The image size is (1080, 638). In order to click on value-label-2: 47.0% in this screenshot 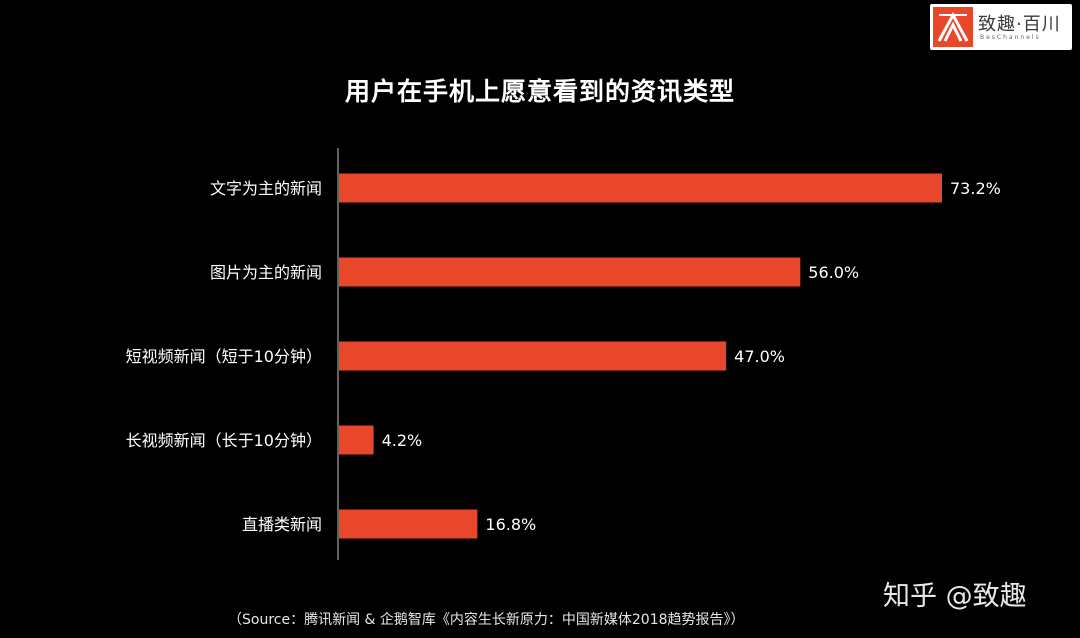, I will do `click(759, 356)`.